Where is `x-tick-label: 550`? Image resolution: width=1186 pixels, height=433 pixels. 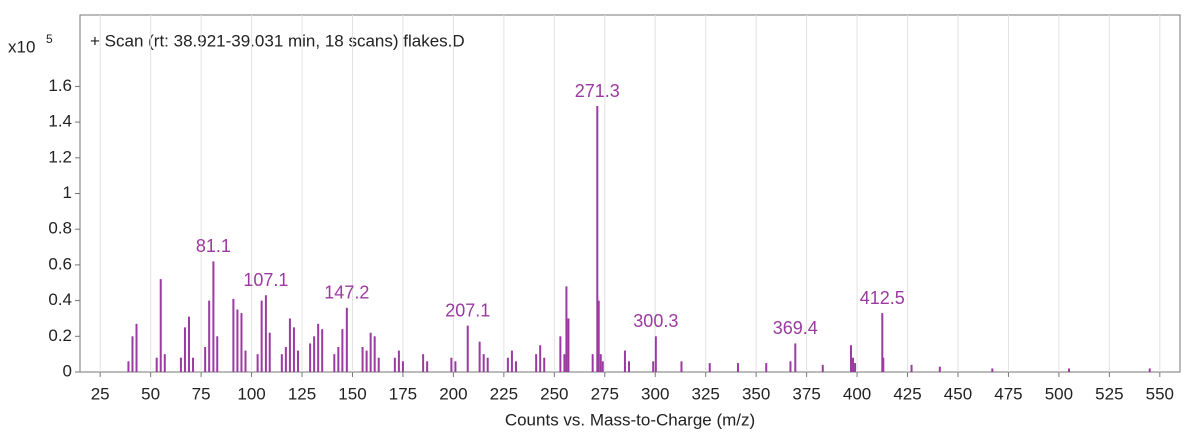
x-tick-label: 550 is located at coordinates (1160, 393).